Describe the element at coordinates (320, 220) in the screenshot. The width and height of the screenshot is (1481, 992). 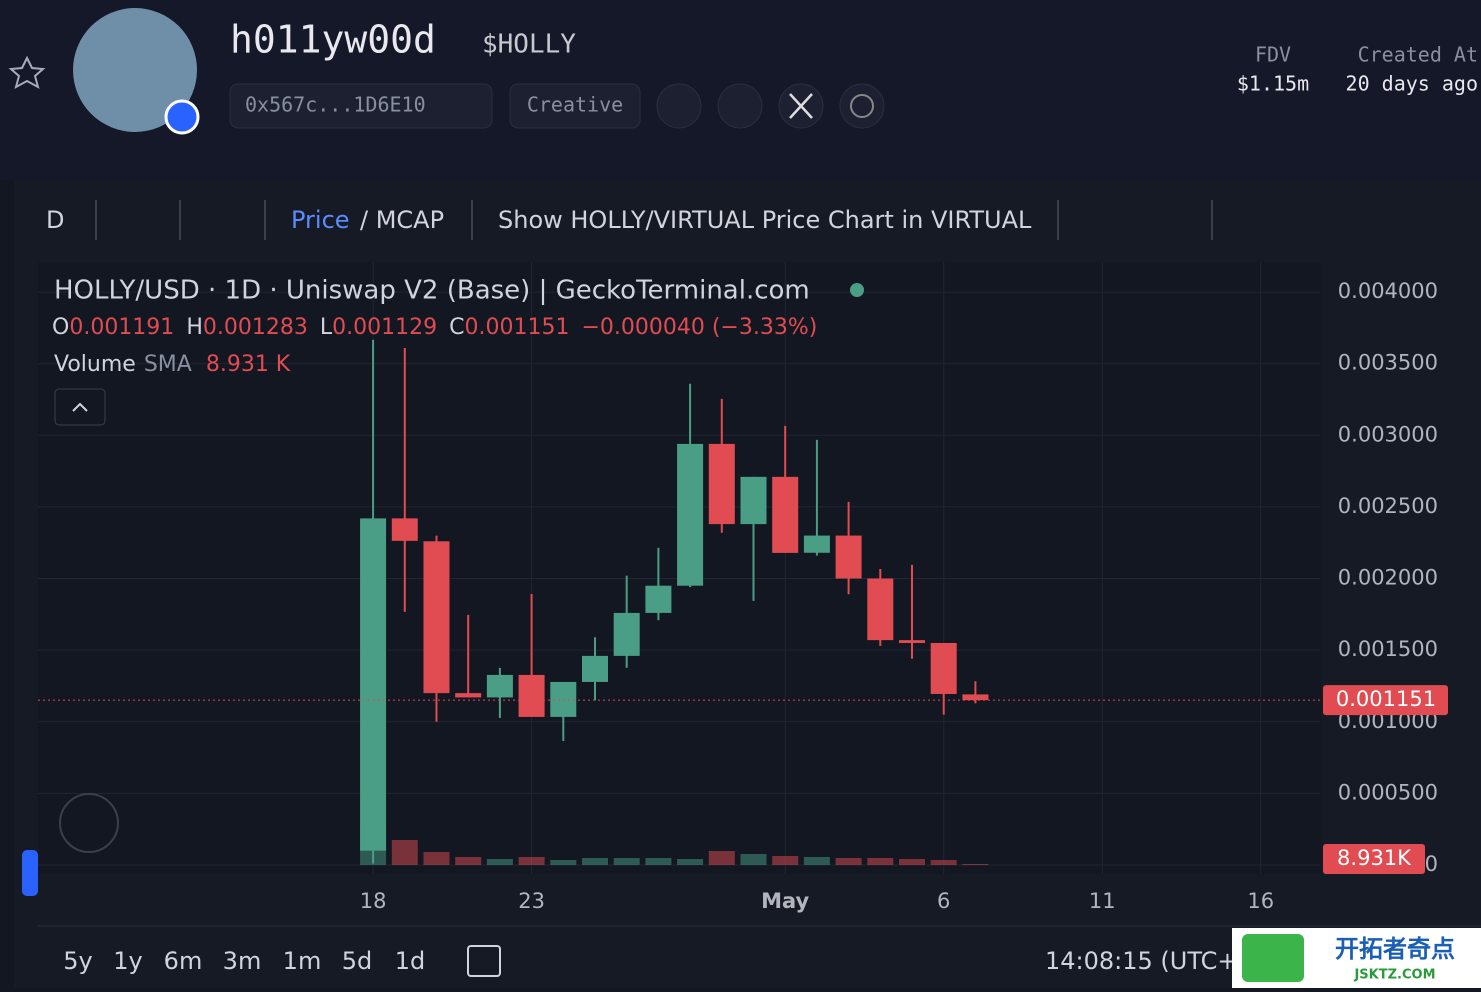
I see `price-toggle: Price` at that location.